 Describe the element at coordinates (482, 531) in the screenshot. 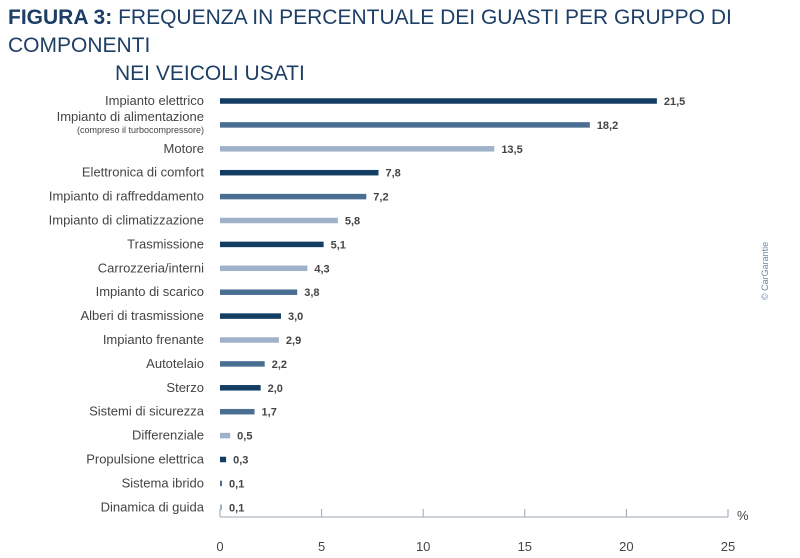

I see `x-axis: 0 5 10 15 20 25%` at that location.